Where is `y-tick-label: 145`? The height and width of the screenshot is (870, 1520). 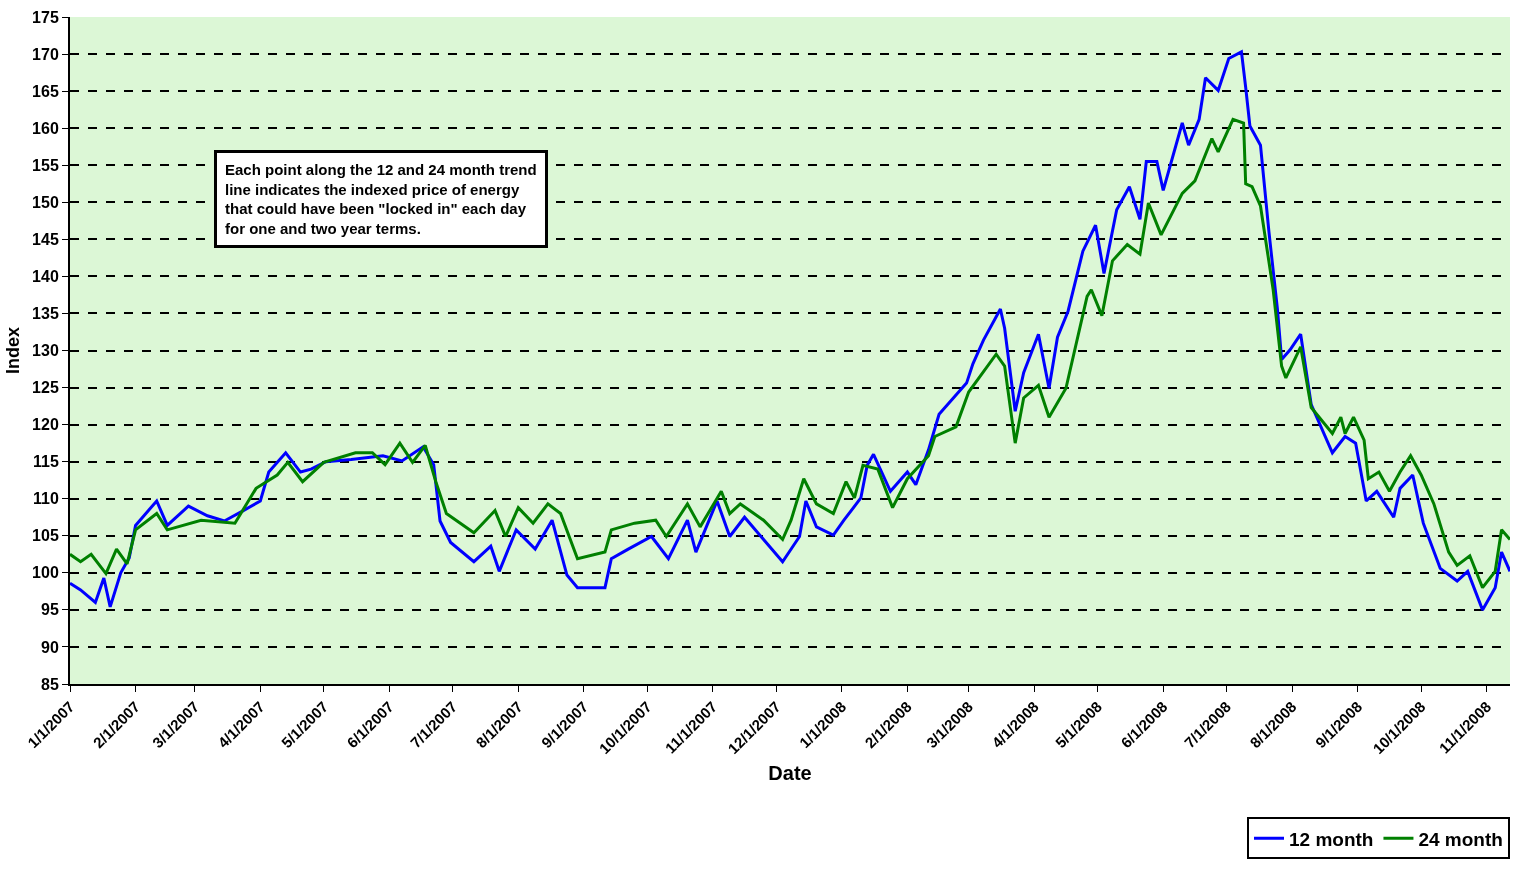
y-tick-label: 145 is located at coordinates (45, 239).